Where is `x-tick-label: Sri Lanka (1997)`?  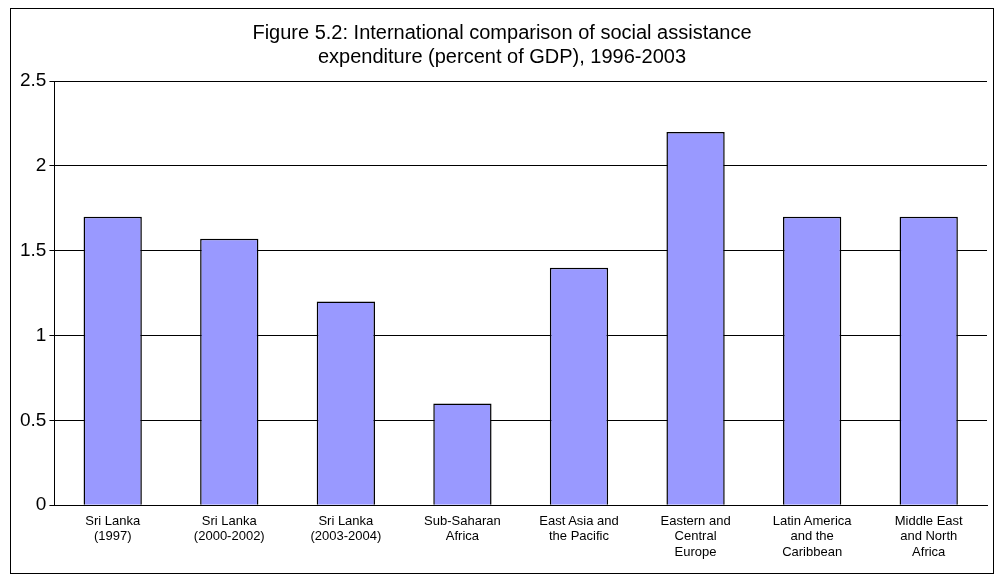 x-tick-label: Sri Lanka (1997) is located at coordinates (113, 528).